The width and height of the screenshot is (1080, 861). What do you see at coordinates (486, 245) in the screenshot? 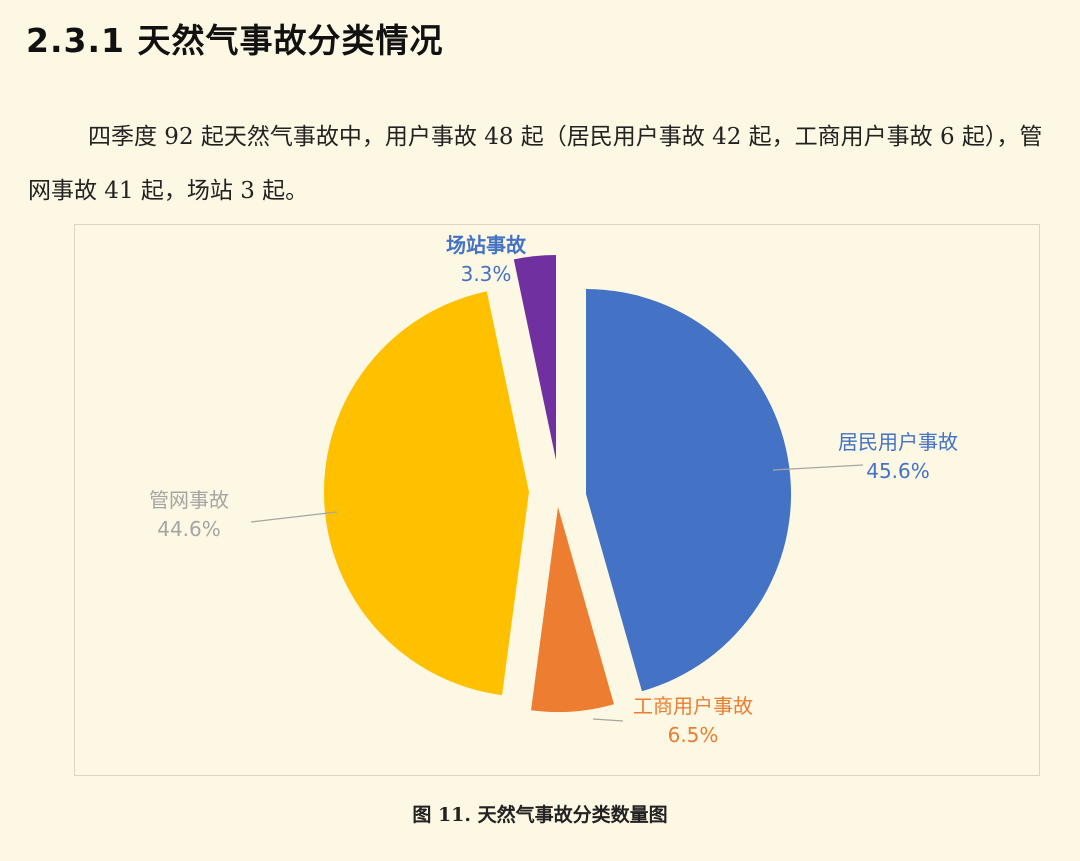
I see `slice-name-label: 场站事故` at bounding box center [486, 245].